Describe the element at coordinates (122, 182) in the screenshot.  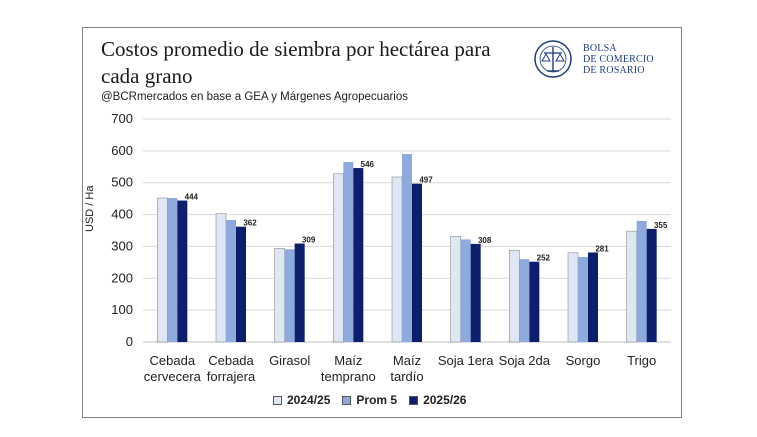
I see `y-tick-label: 500` at that location.